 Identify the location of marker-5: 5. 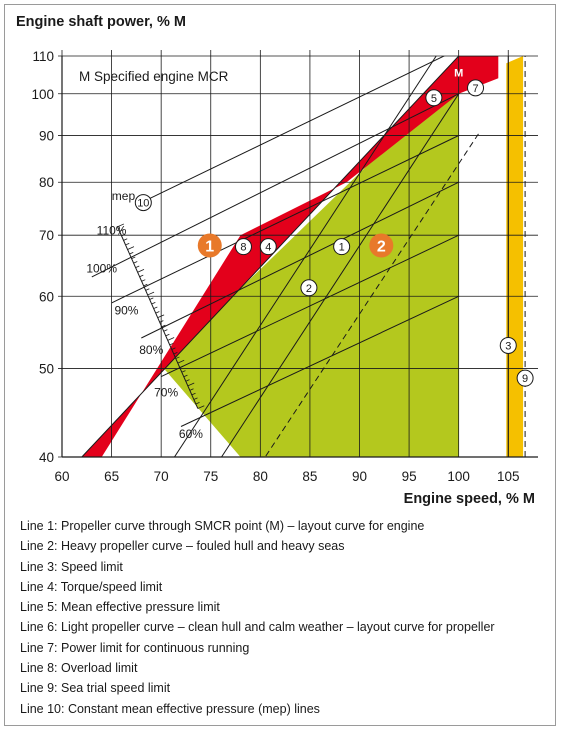
(434, 98).